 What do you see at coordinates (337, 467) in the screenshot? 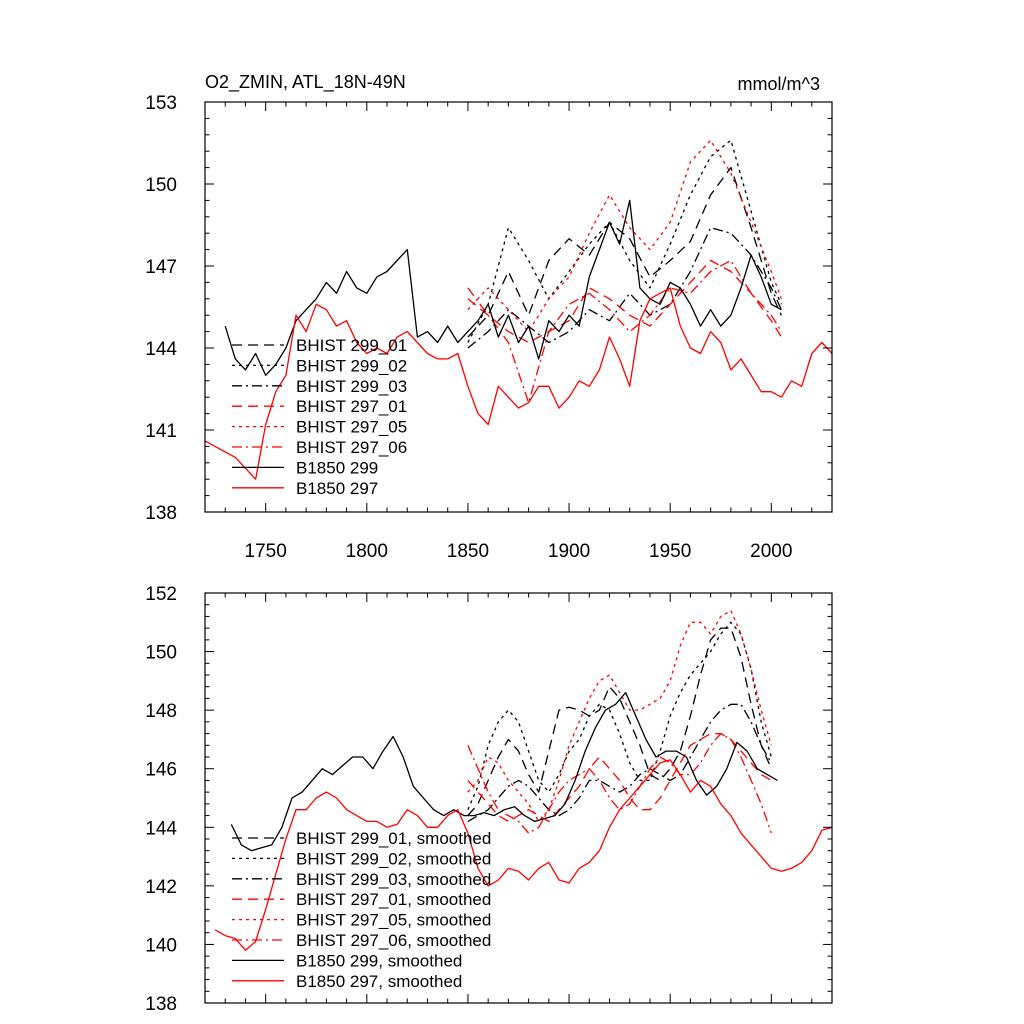
I see `legend-label: B1850 299` at bounding box center [337, 467].